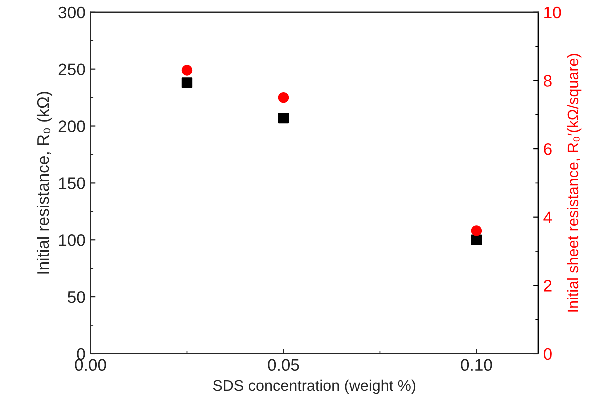 Image resolution: width=605 pixels, height=414 pixels. Describe the element at coordinates (548, 354) in the screenshot. I see `y2-tick-label: 0` at that location.